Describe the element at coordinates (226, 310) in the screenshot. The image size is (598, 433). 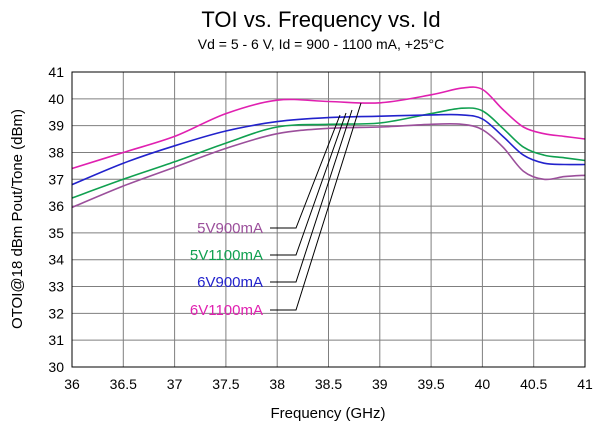
I see `legend-label-6V1100mA: 6V1100mA` at that location.